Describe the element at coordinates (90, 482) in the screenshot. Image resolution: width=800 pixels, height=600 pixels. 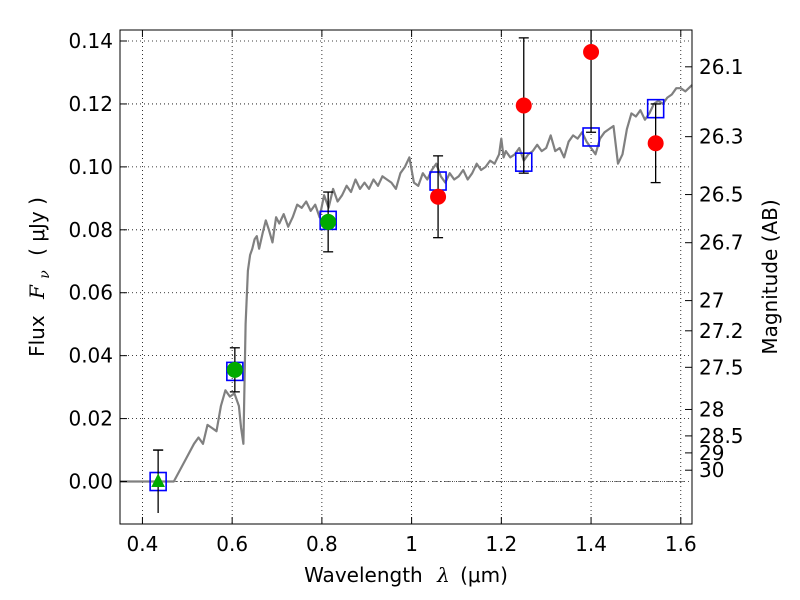
I see `y-tick-label: 0.00` at that location.